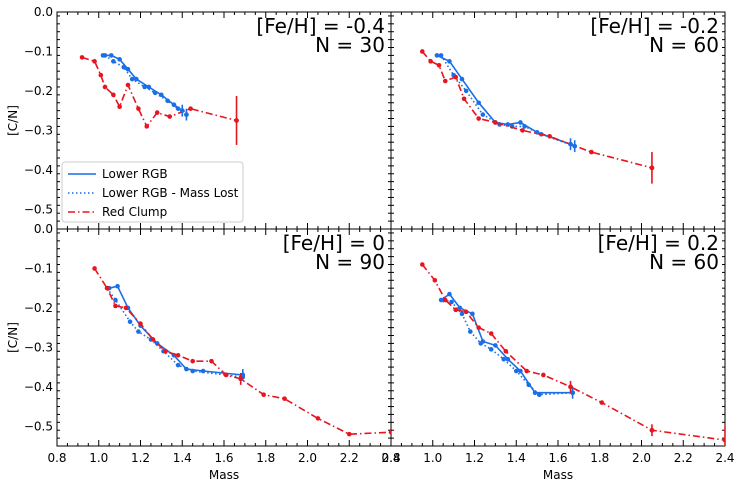 This screenshot has height=487, width=743. I want to click on legend-box, so click(152, 192).